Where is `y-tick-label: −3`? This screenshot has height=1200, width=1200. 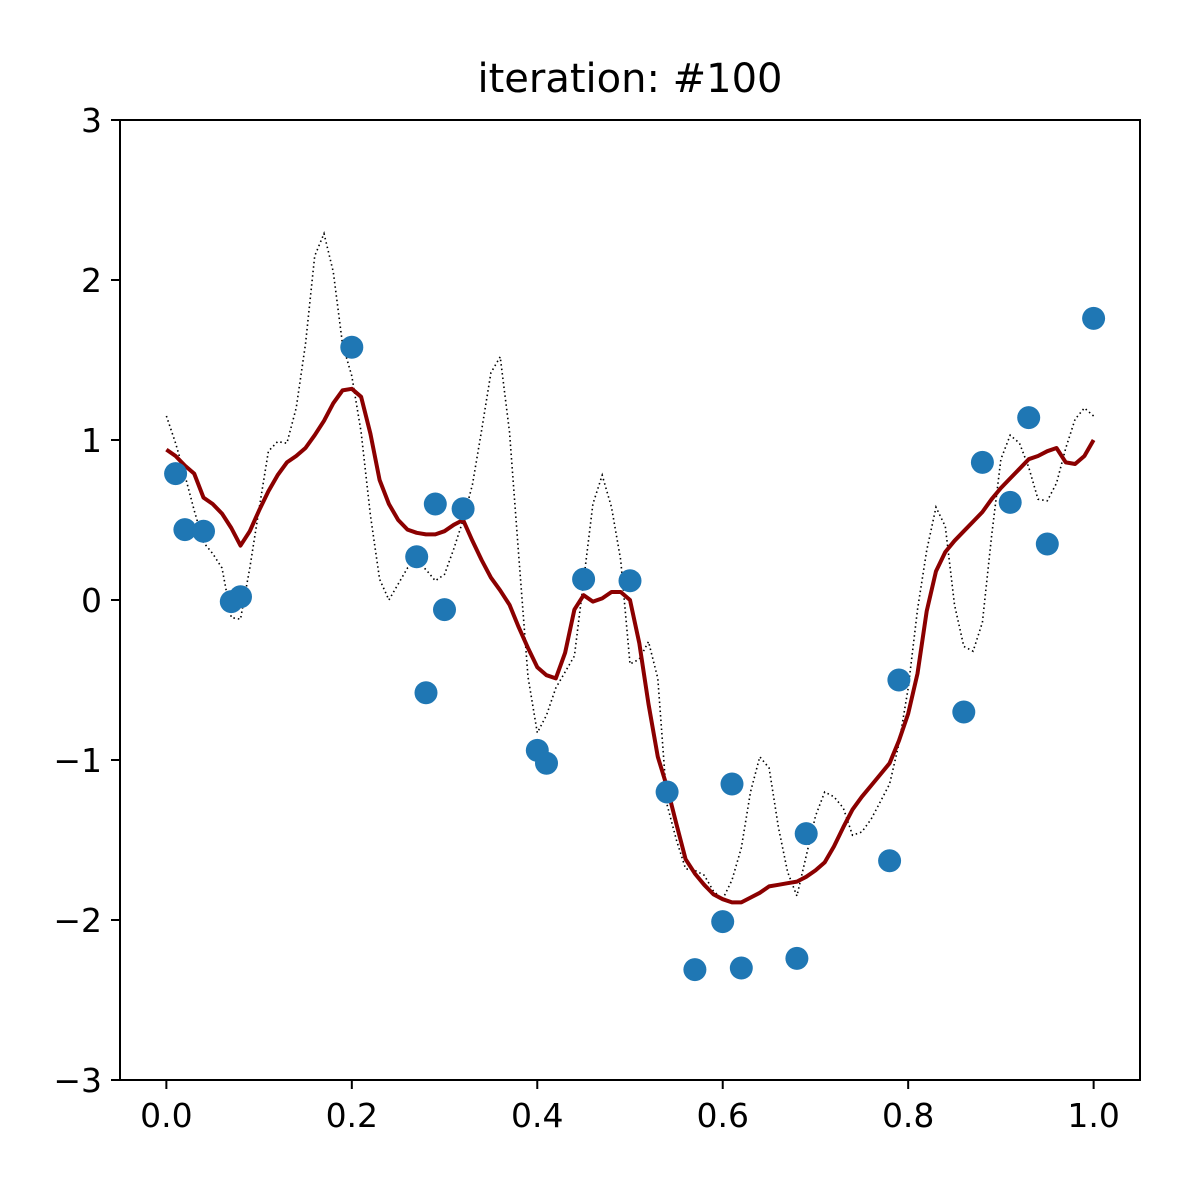
y-tick-label: −3 is located at coordinates (77, 1080).